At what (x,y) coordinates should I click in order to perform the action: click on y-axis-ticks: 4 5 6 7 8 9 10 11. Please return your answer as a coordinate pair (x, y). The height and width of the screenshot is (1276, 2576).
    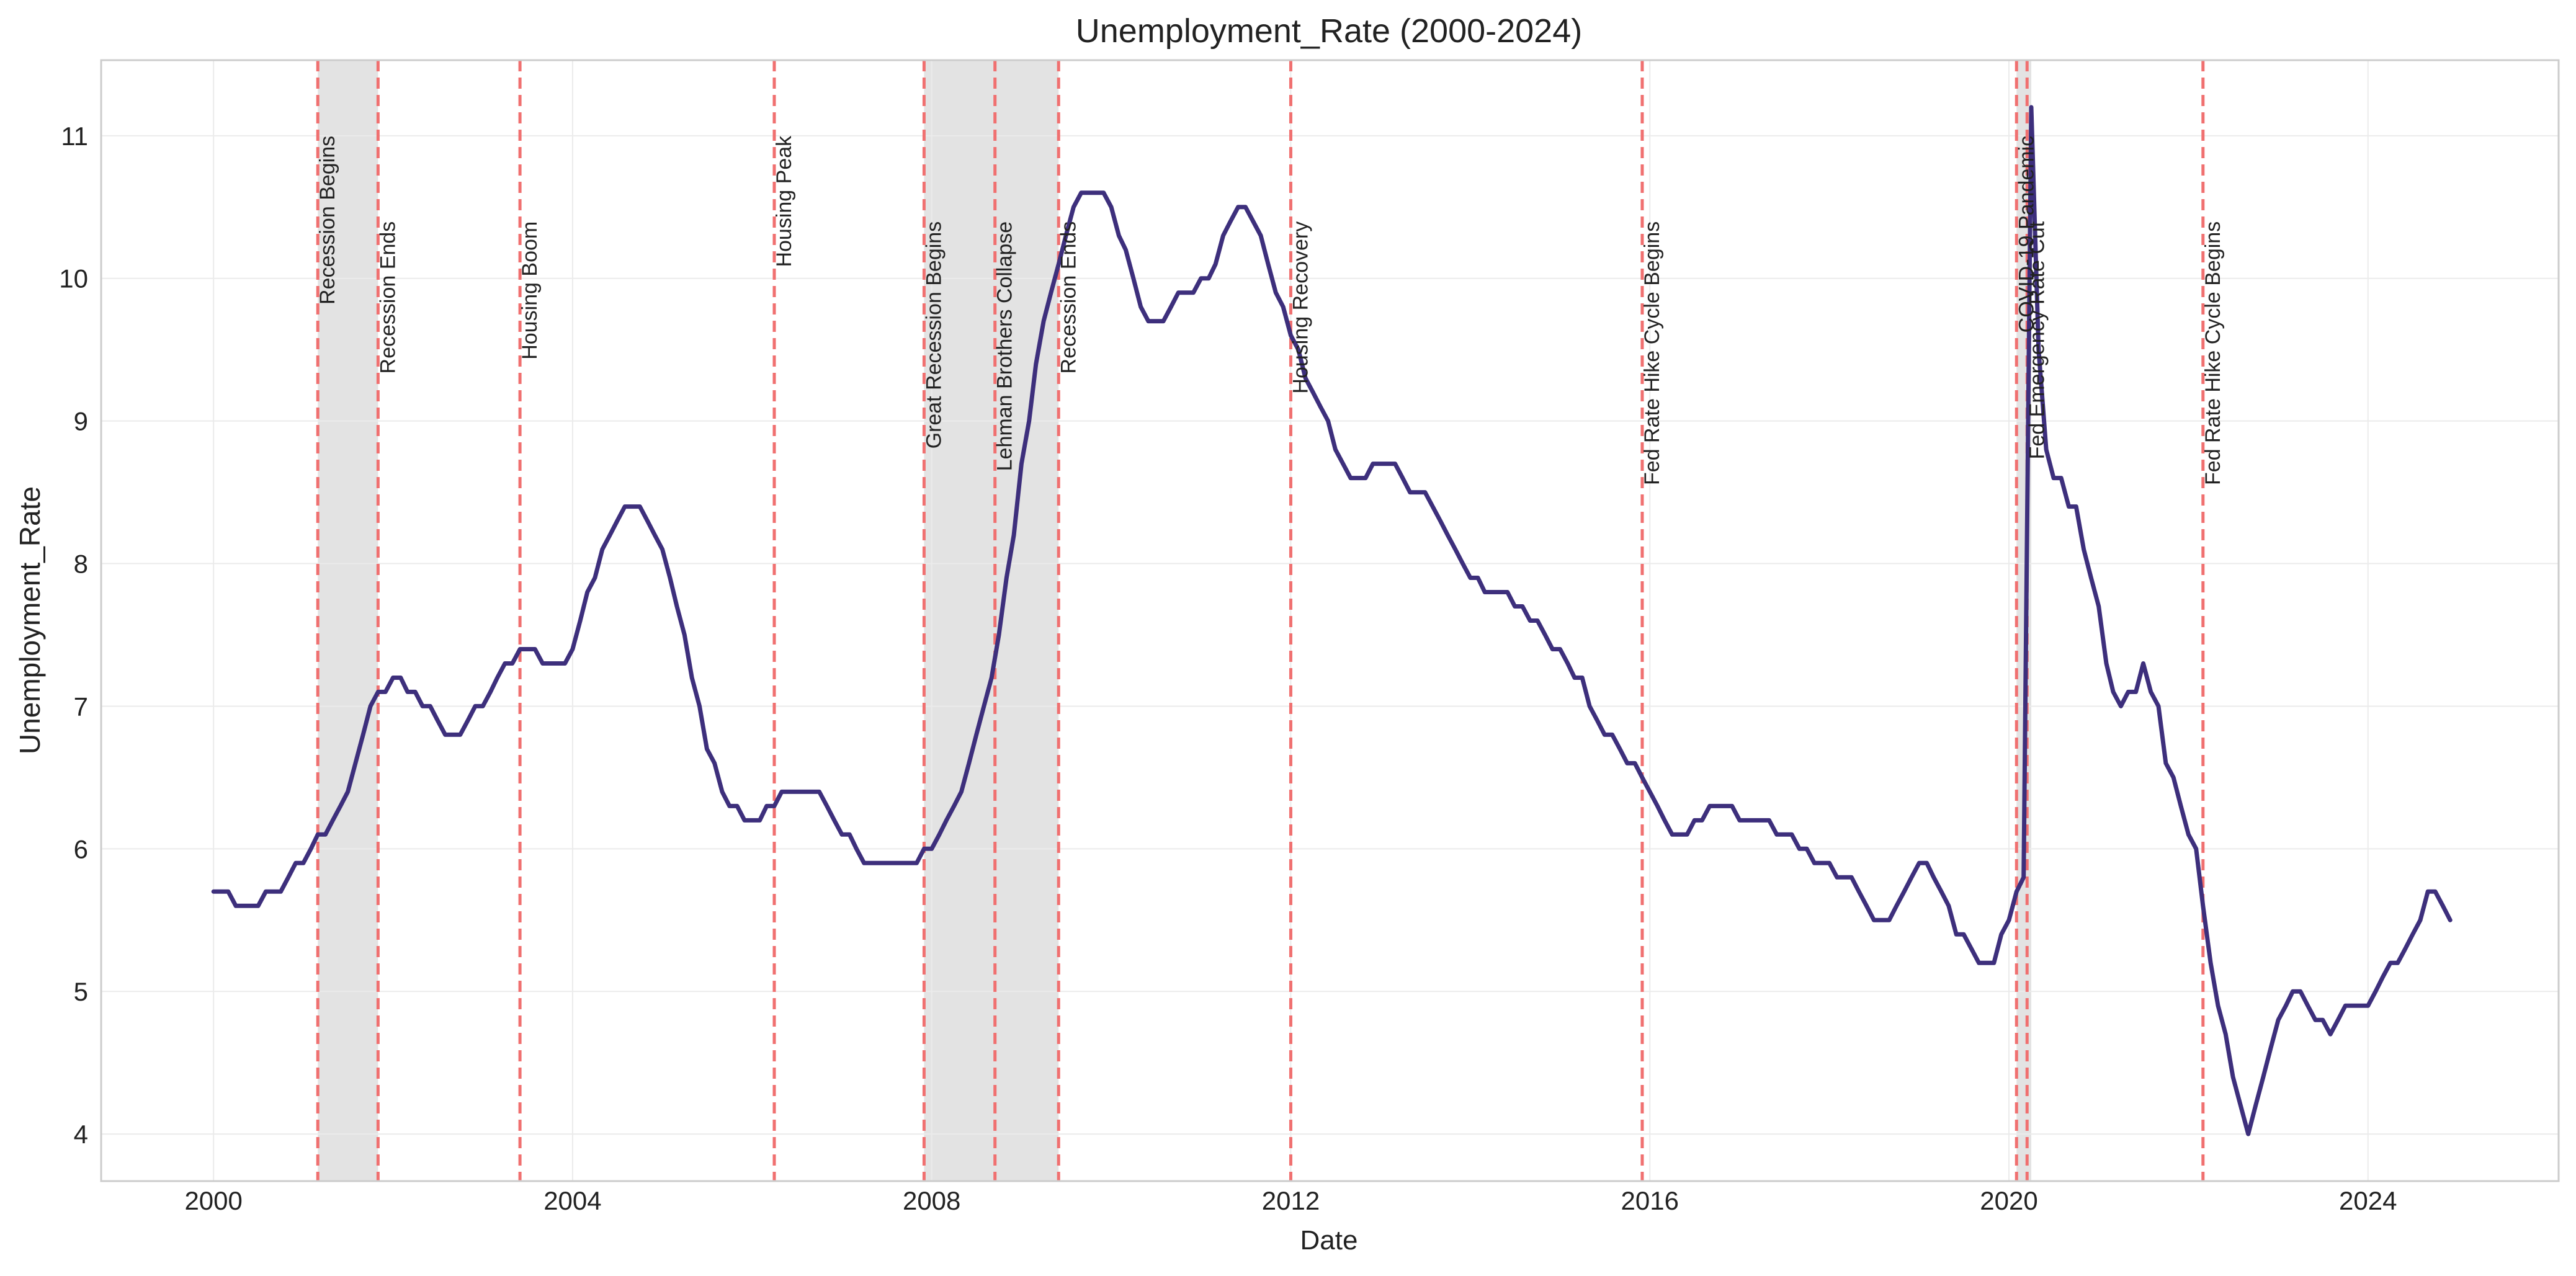
    Looking at the image, I should click on (73, 636).